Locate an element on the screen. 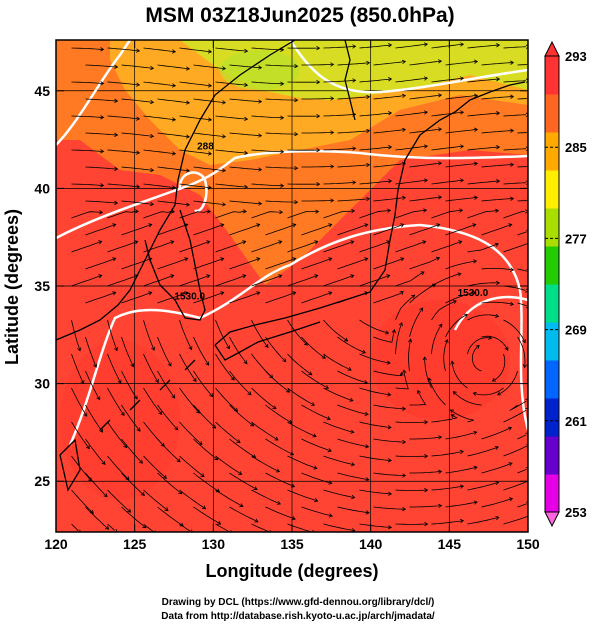 The height and width of the screenshot is (625, 599). colorbar-label: 293 is located at coordinates (576, 56).